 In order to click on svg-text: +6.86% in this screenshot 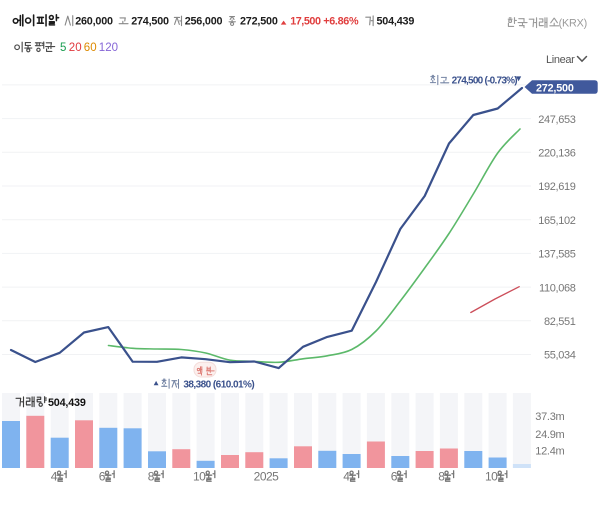, I will do `click(341, 22)`.